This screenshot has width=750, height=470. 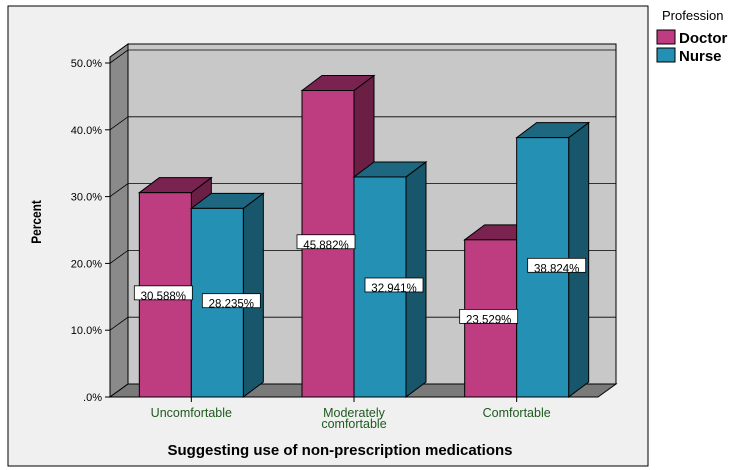 I want to click on legend-entry: Doctor, so click(x=703, y=38).